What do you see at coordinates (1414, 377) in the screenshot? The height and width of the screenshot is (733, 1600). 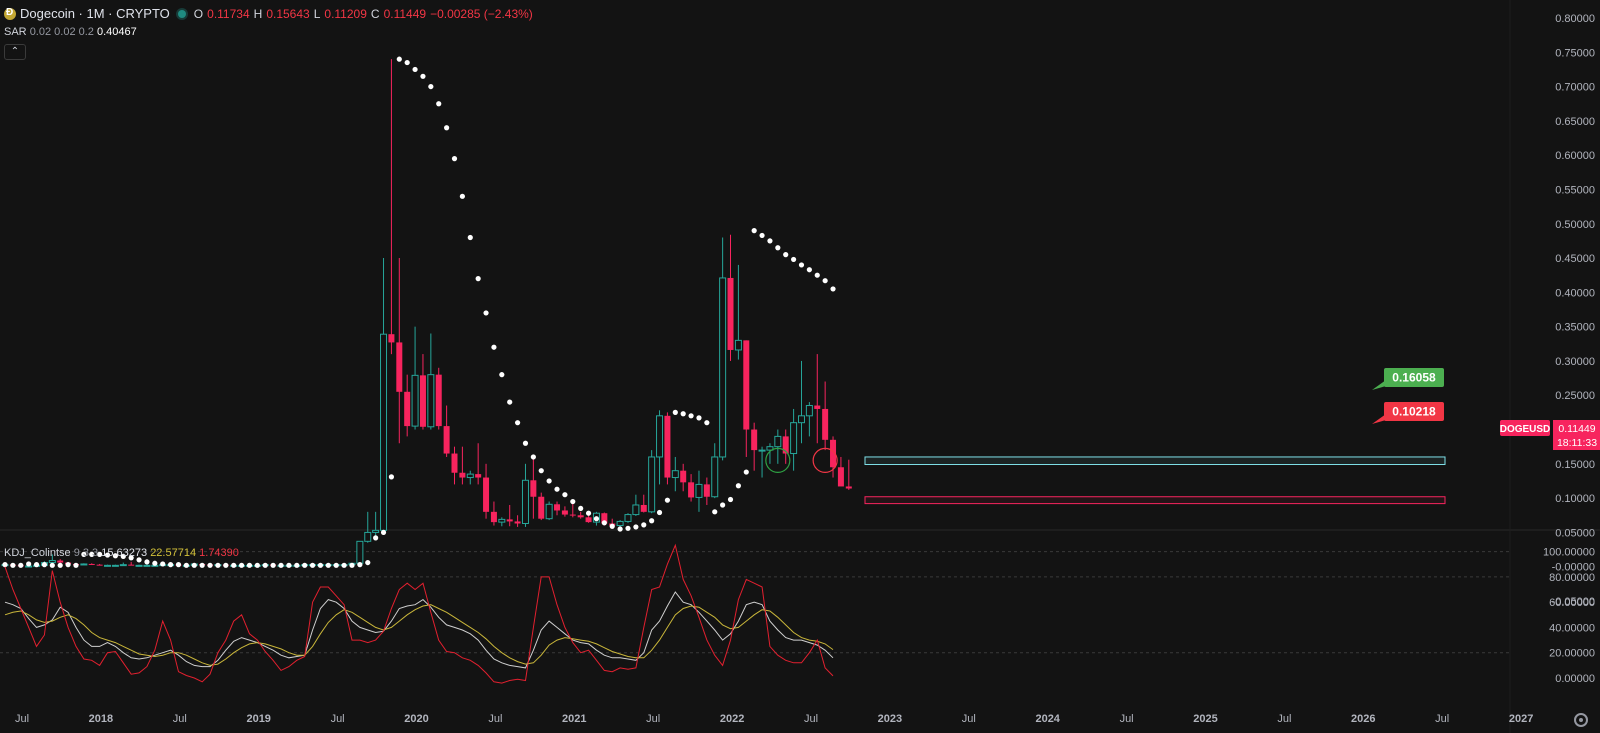 I see `upper-price-tag` at bounding box center [1414, 377].